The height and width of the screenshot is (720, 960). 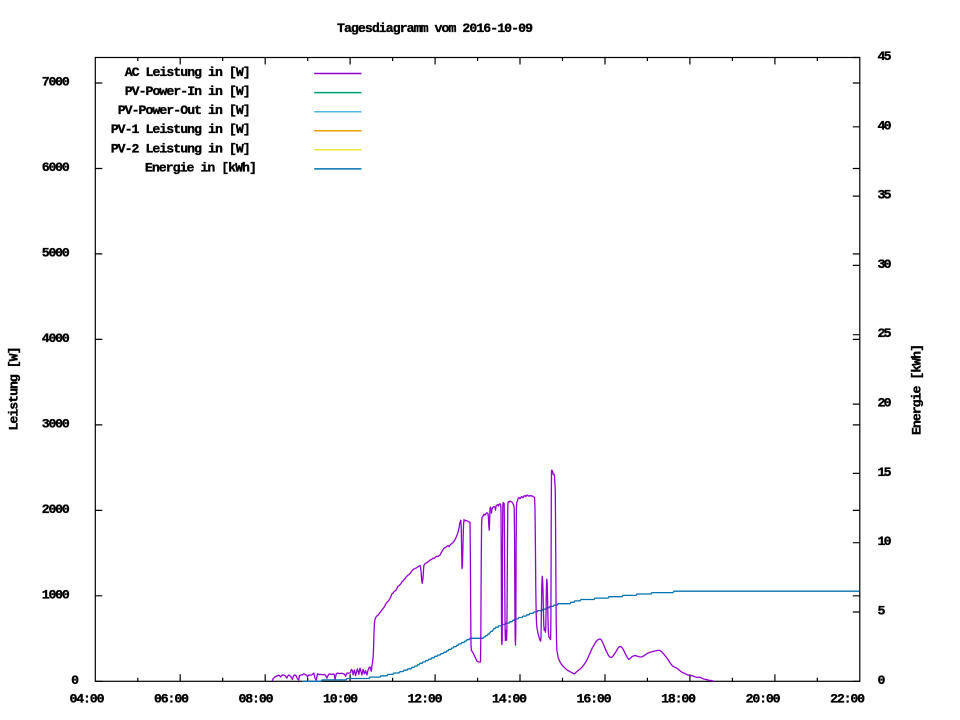 What do you see at coordinates (763, 698) in the screenshot?
I see `svg-text: 20:00` at bounding box center [763, 698].